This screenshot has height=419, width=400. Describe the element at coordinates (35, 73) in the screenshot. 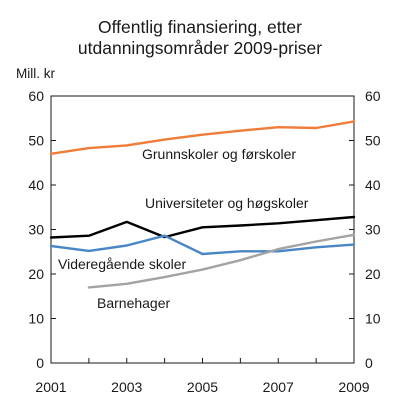

I see `y-axis-unit: Mill. kr` at that location.